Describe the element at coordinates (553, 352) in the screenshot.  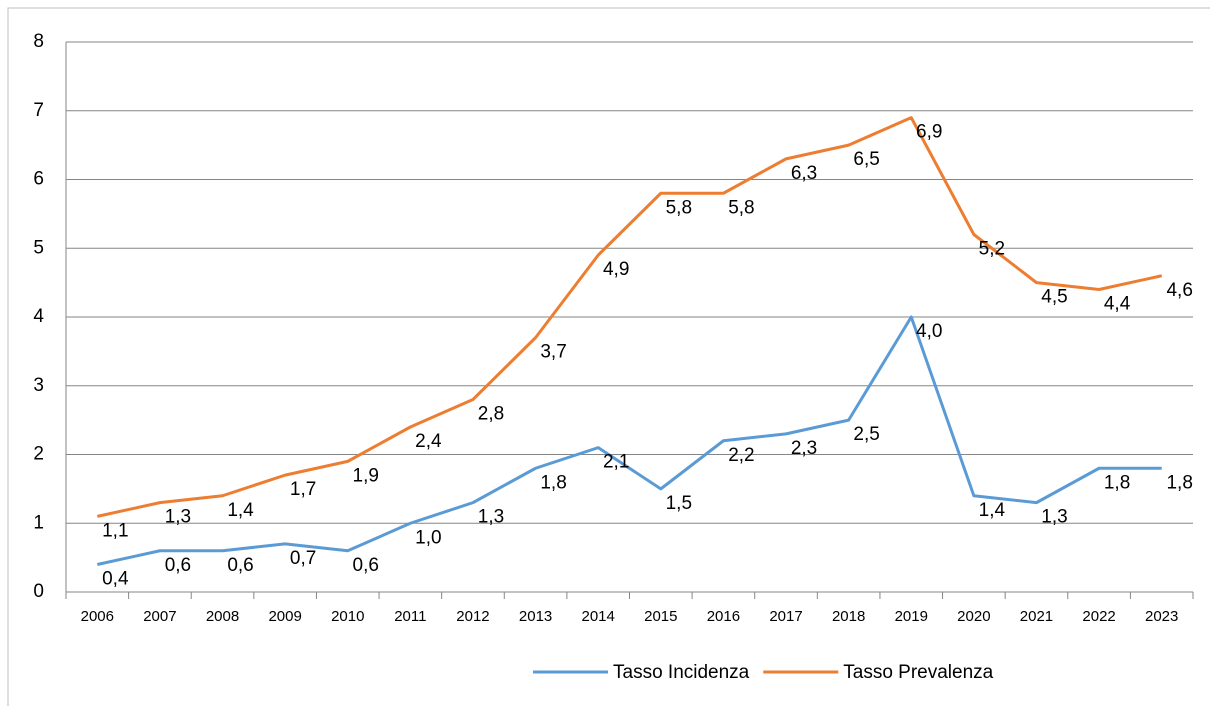
I see `data-label: 3,7` at that location.